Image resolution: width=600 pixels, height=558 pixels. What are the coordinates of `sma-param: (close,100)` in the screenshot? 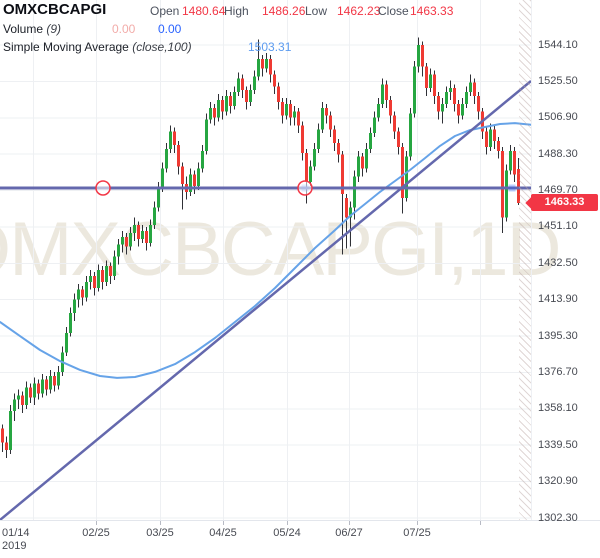 It's located at (162, 47).